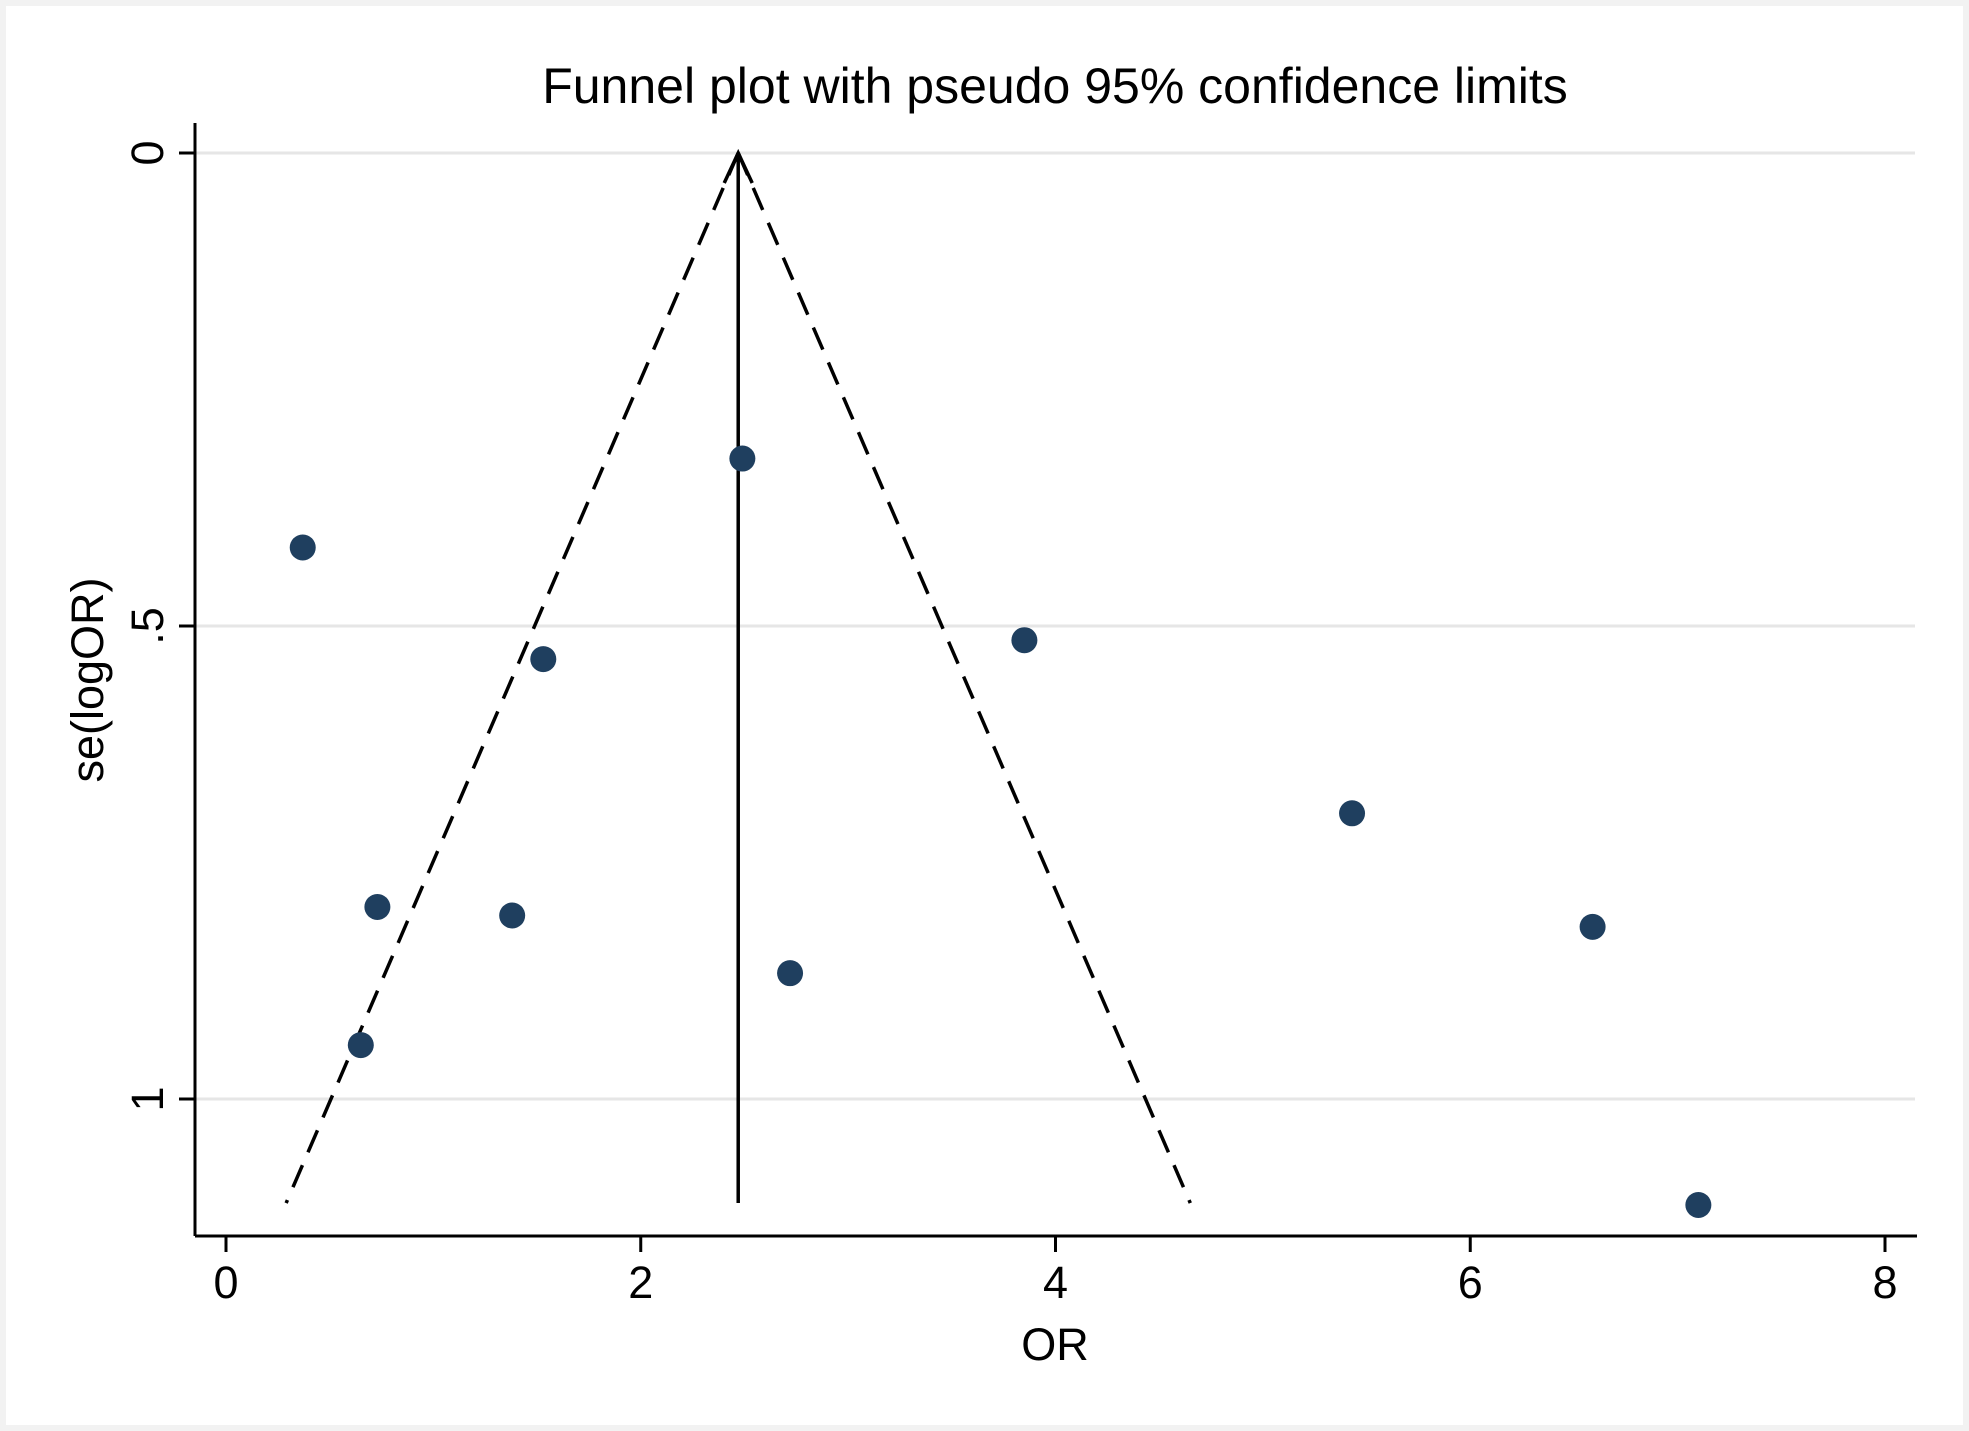 This screenshot has height=1431, width=1969. What do you see at coordinates (147, 152) in the screenshot?
I see `y-tick-label-0: 0` at bounding box center [147, 152].